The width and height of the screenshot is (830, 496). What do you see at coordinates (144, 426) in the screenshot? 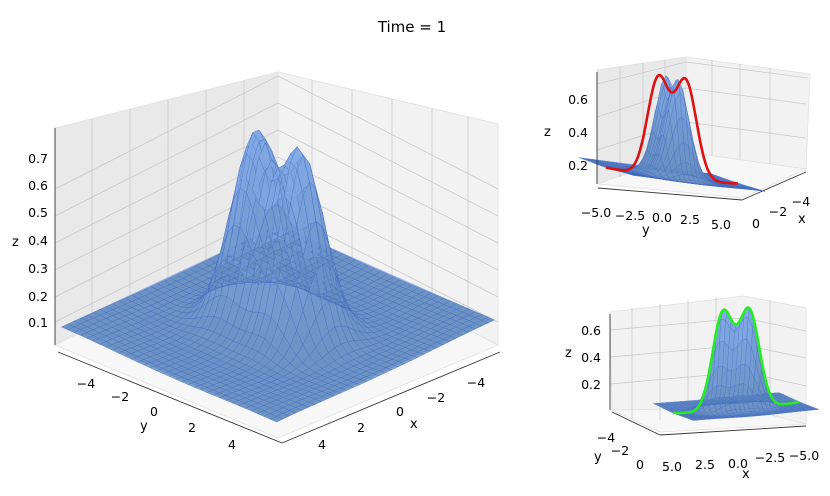
I see `main-y-axis-label: y` at bounding box center [144, 426].